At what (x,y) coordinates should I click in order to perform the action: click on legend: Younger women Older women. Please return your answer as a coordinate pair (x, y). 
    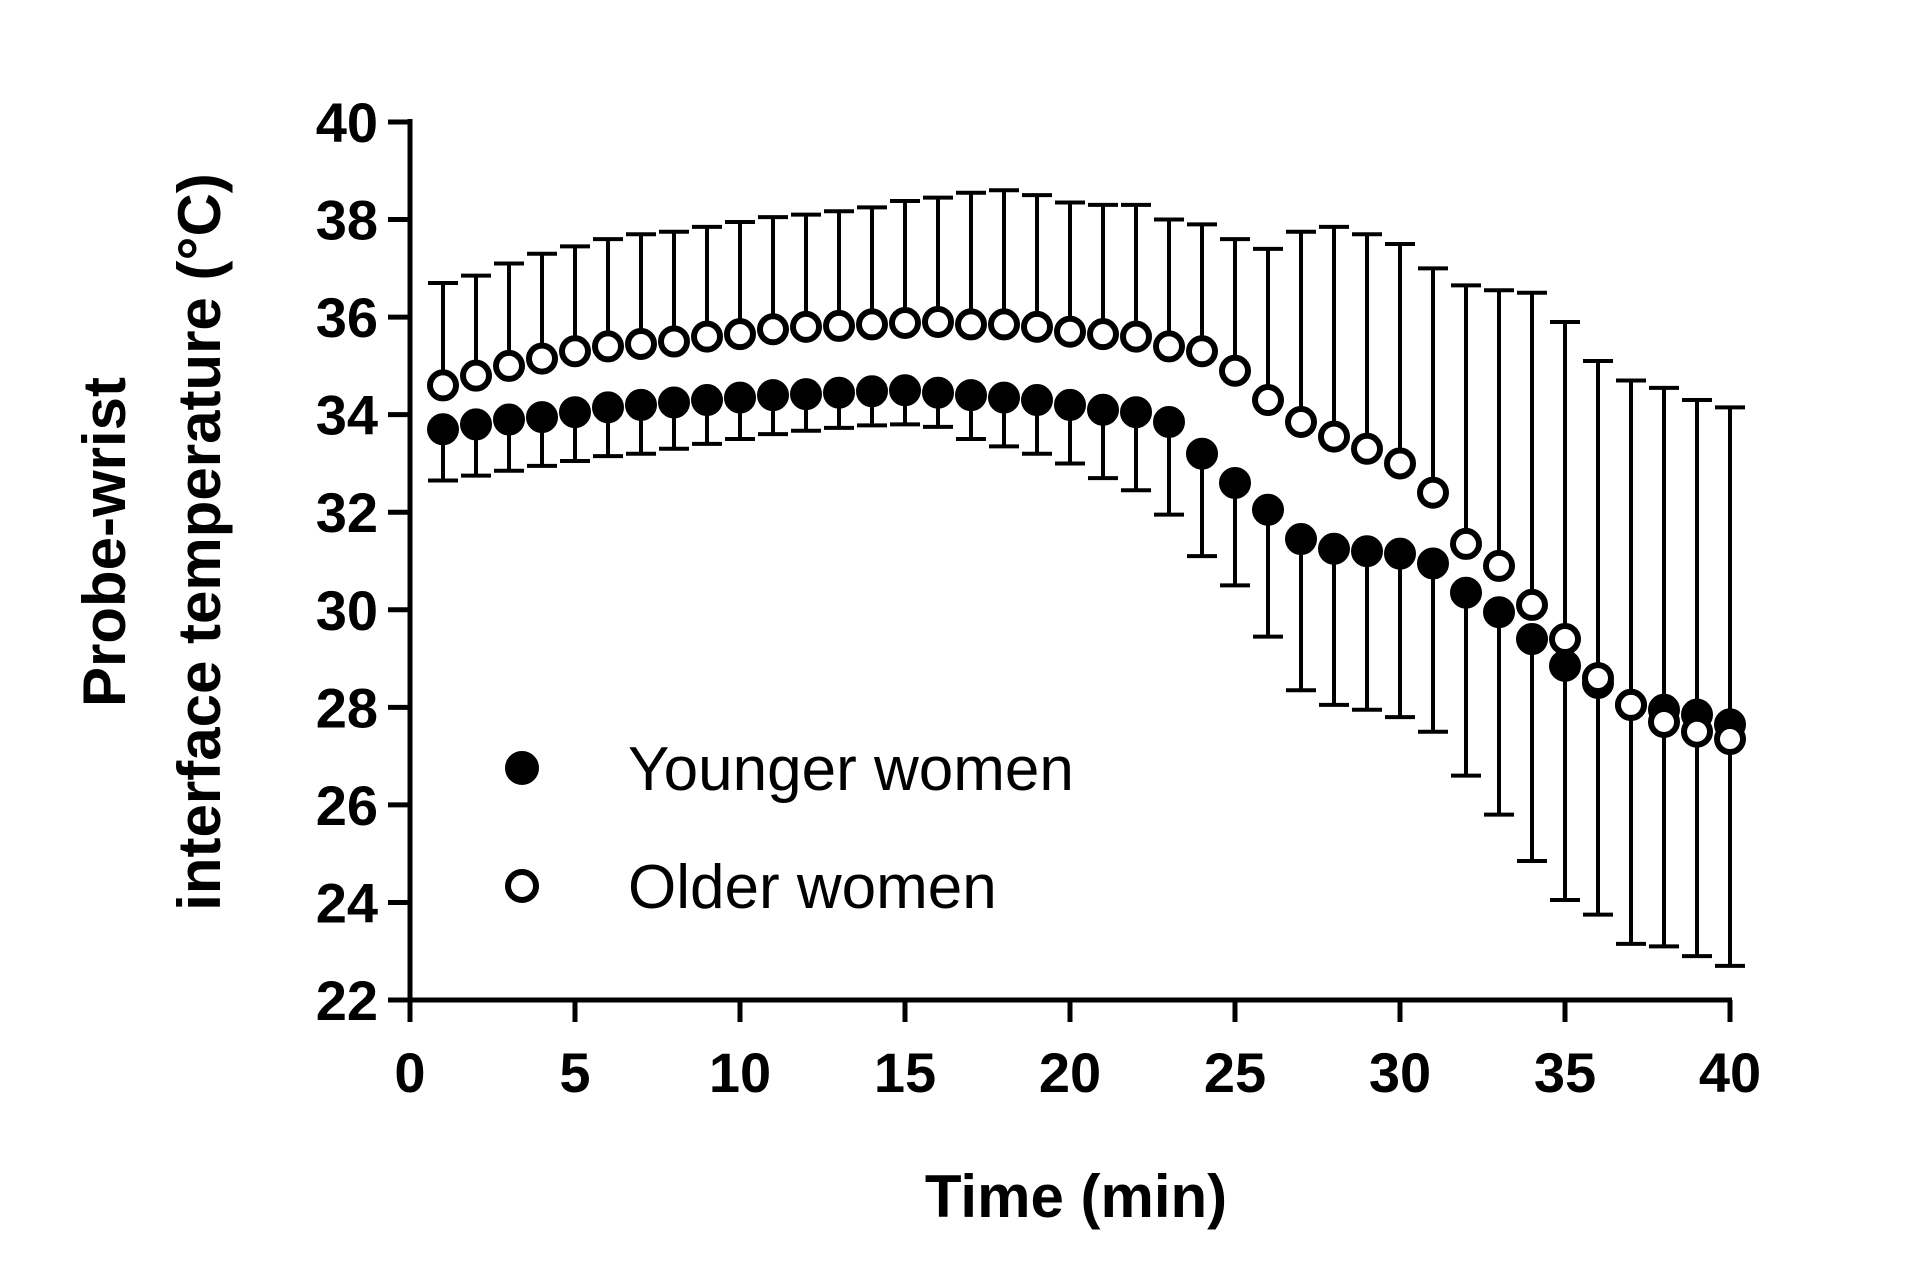
    Looking at the image, I should click on (789, 828).